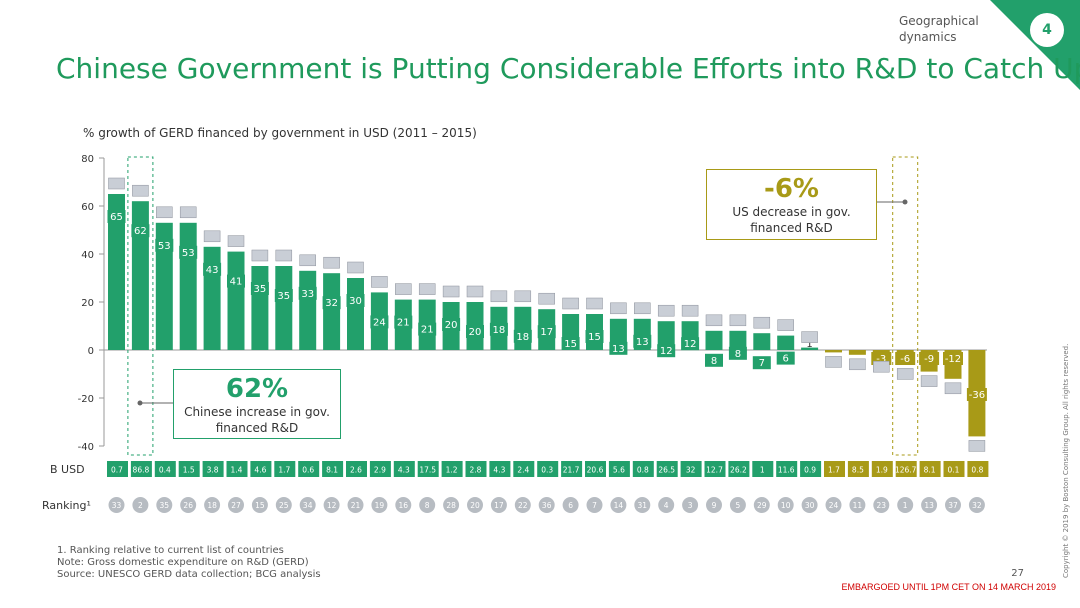 The height and width of the screenshot is (608, 1080). What do you see at coordinates (929, 359) in the screenshot?
I see `value-label: -9` at bounding box center [929, 359].